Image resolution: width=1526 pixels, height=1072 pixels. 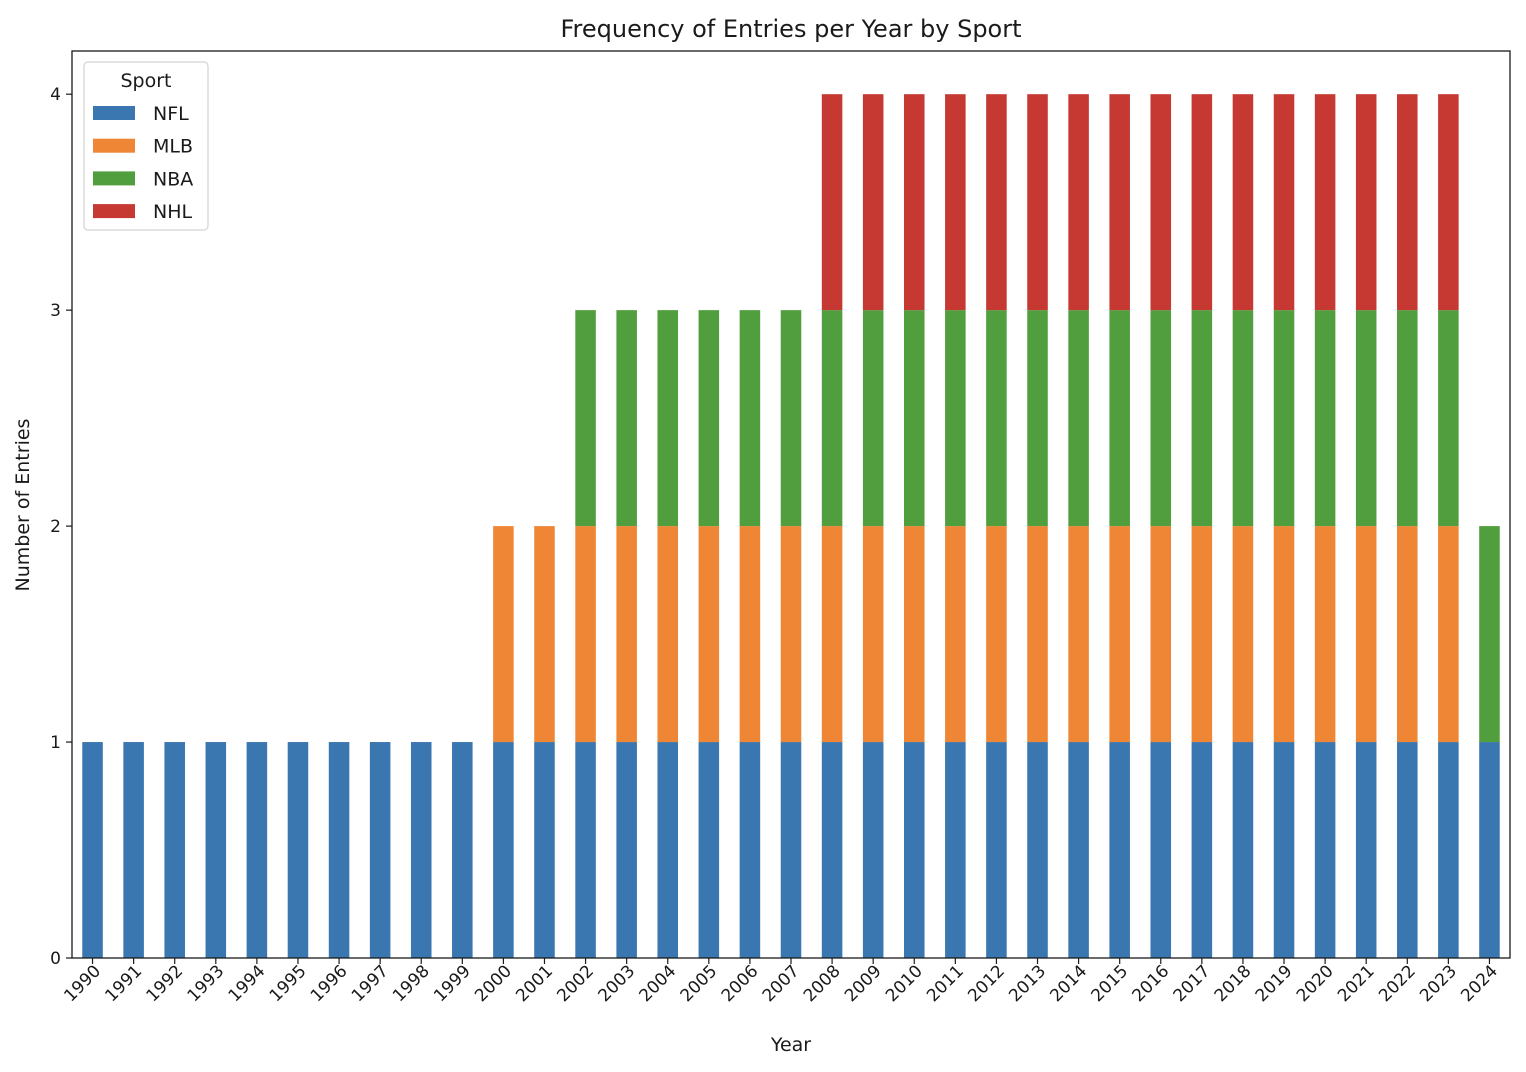 What do you see at coordinates (781, 983) in the screenshot?
I see `x-tick-label: 2007` at bounding box center [781, 983].